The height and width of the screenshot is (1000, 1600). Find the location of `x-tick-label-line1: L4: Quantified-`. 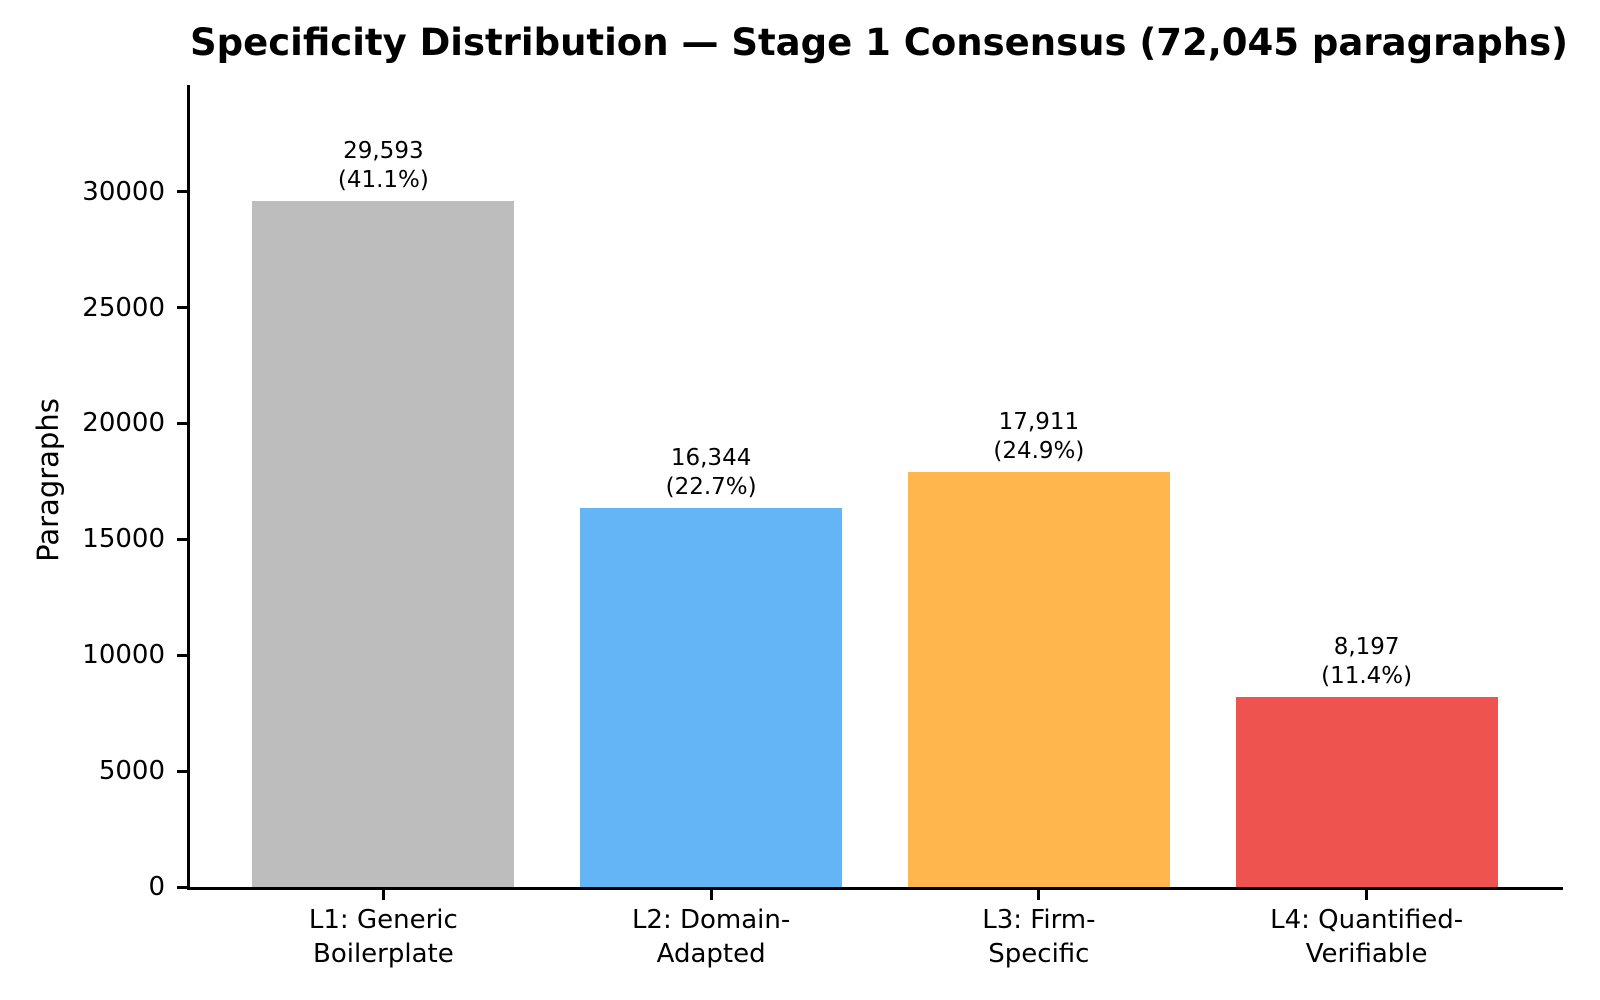

x-tick-label-line1: L4: Quantified- is located at coordinates (1367, 920).